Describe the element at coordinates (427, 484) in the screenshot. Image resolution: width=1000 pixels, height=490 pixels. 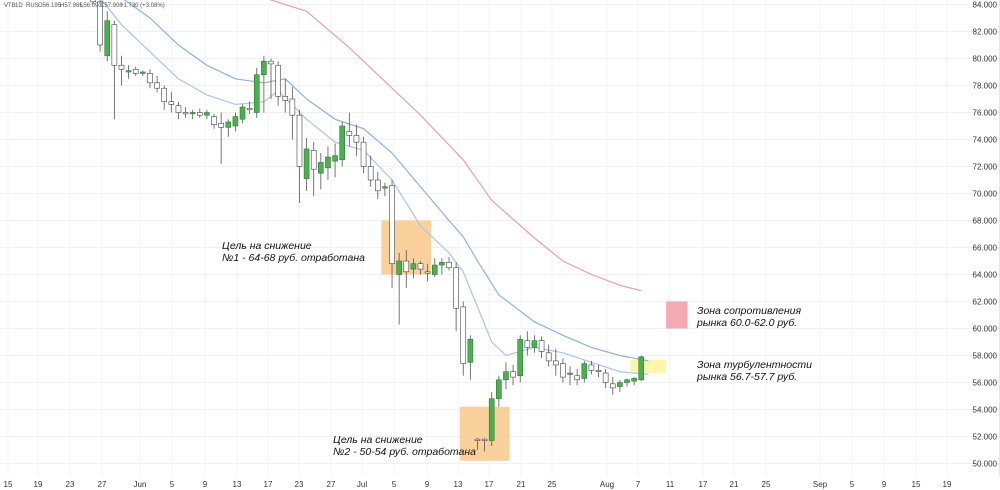
I see `date-tick-label: 9` at that location.